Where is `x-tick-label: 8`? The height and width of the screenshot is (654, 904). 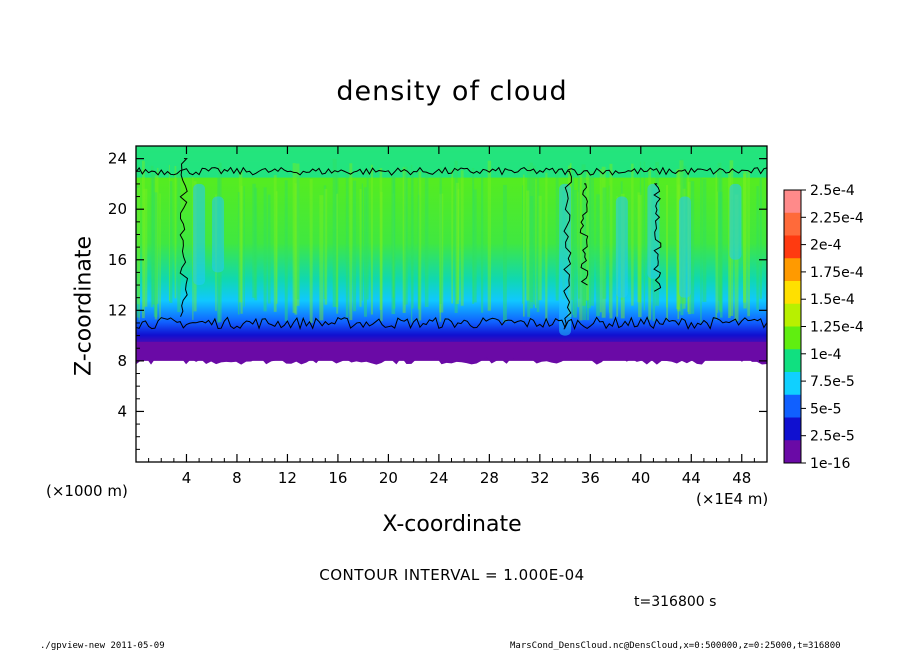 x-tick-label: 8 is located at coordinates (237, 478).